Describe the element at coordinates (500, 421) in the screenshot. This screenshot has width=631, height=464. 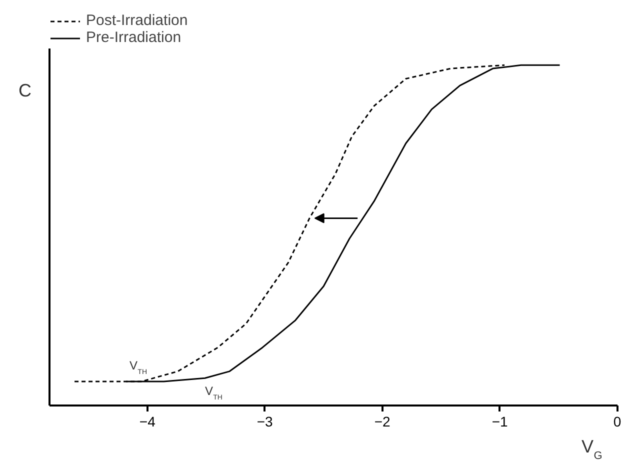
I see `x-tick-label: −1` at that location.